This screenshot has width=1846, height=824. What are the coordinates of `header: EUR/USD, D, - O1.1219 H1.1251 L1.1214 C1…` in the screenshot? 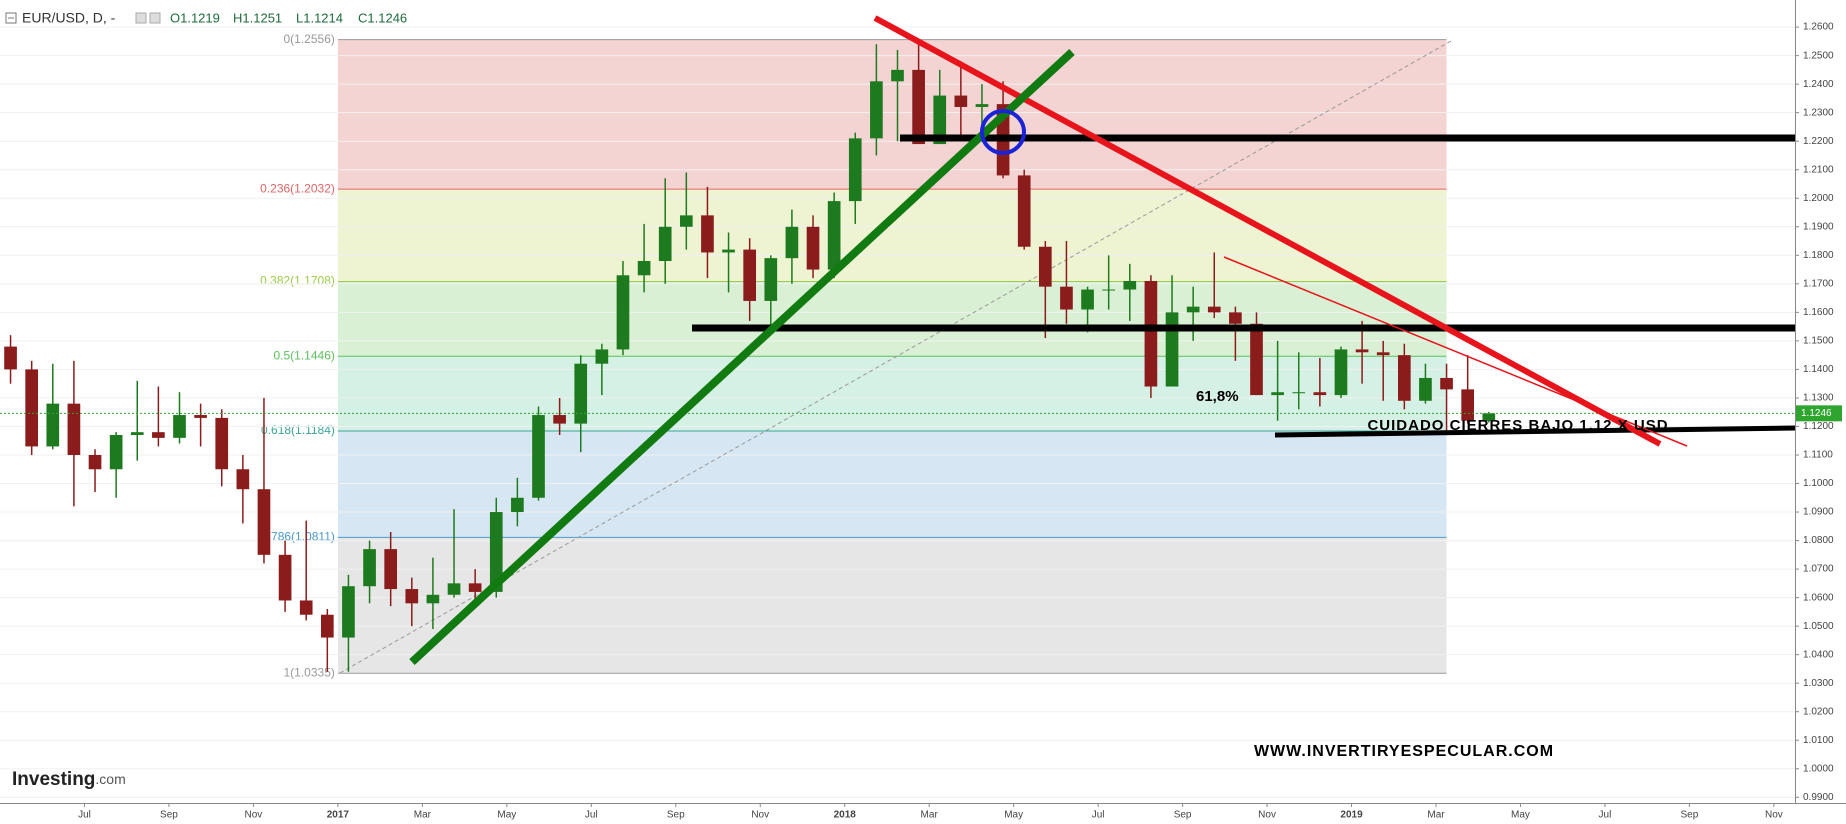 It's located at (206, 18).